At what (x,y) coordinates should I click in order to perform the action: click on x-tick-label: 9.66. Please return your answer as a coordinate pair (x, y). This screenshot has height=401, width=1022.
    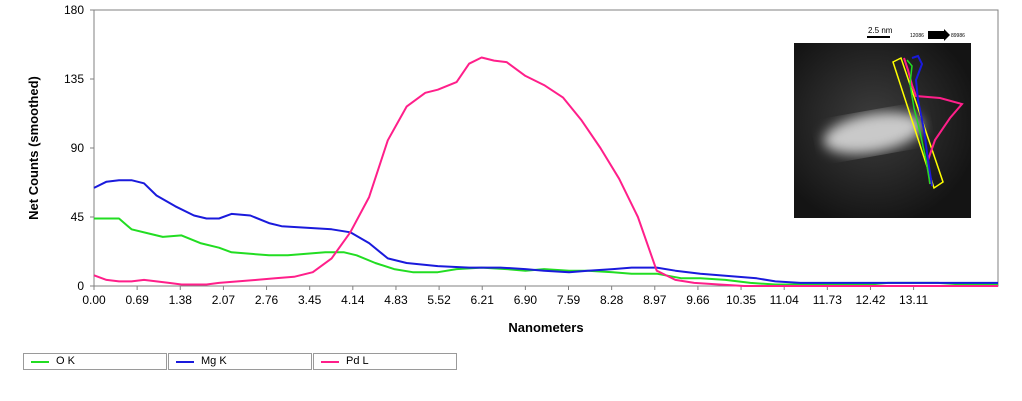
    Looking at the image, I should click on (698, 300).